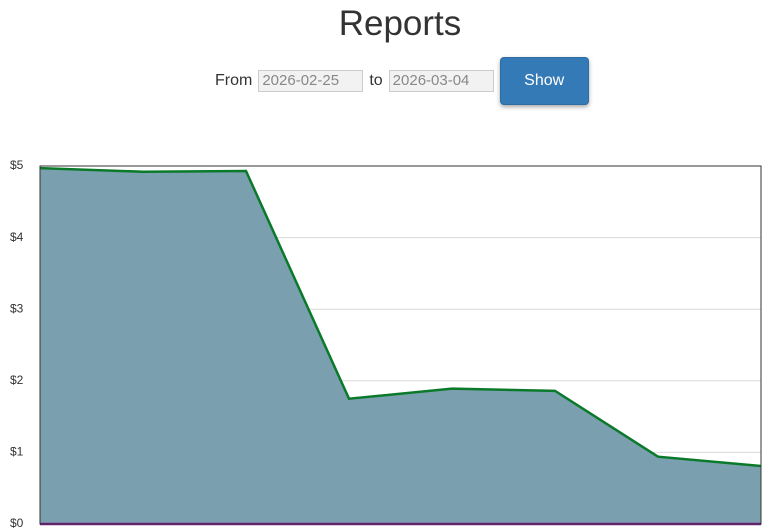 The image size is (763, 530). Describe the element at coordinates (17, 523) in the screenshot. I see `y-tick-label: $0` at that location.